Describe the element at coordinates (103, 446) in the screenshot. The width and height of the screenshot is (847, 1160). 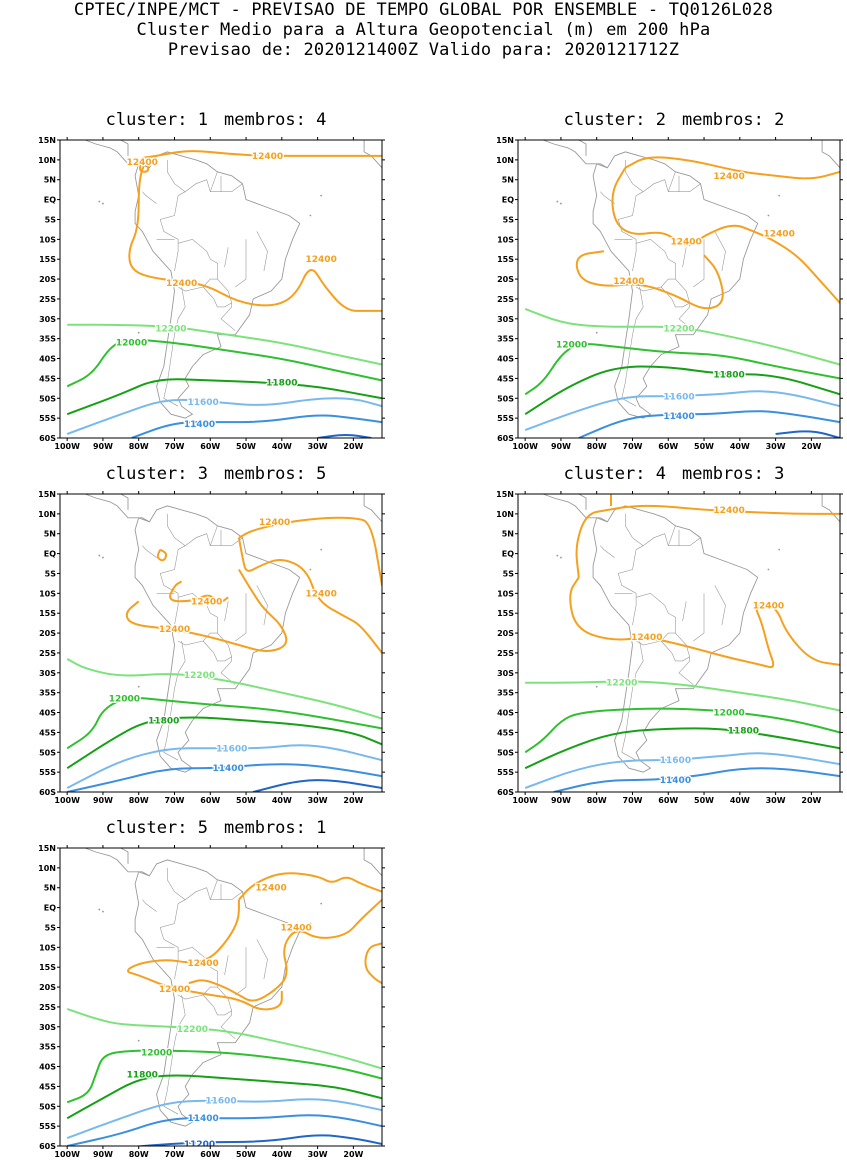
I see `lon-label: 90W` at that location.